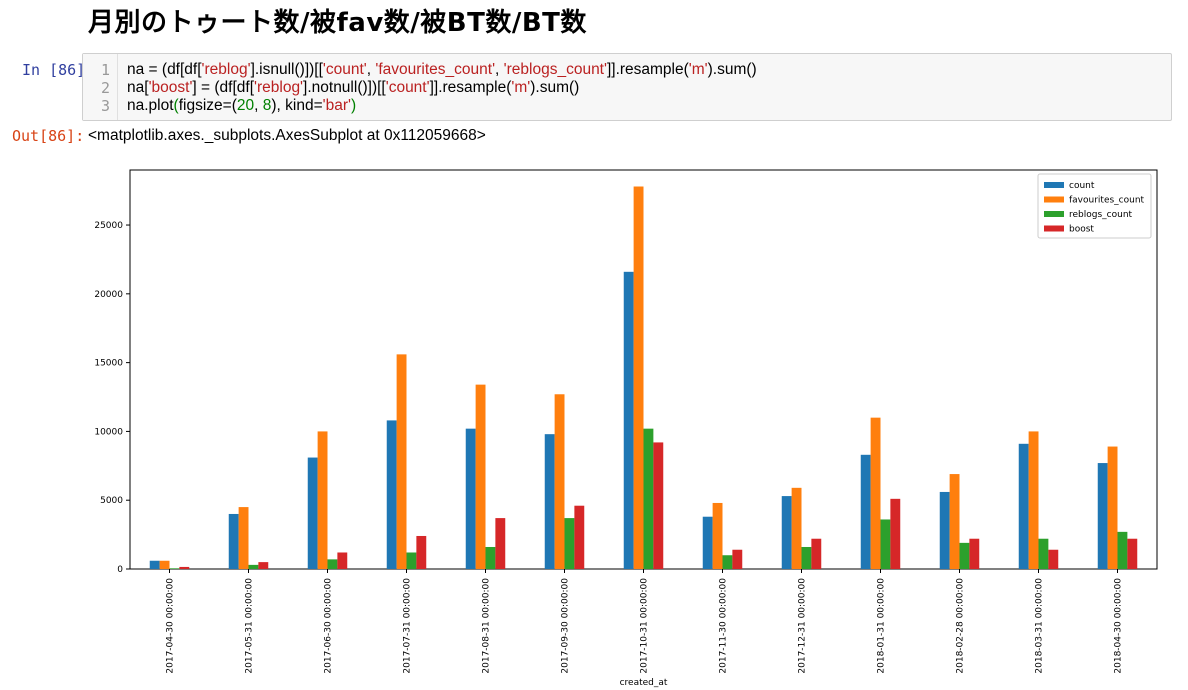  What do you see at coordinates (245, 105) in the screenshot?
I see `code-token: 20` at bounding box center [245, 105].